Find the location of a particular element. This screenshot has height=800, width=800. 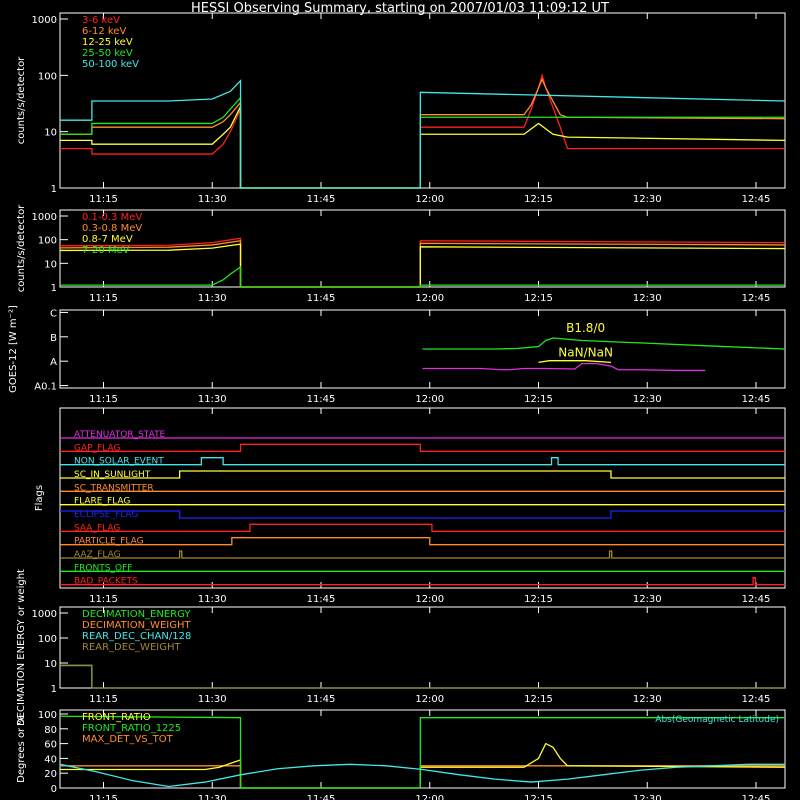

decim-xtick-label: 12:00 is located at coordinates (429, 699).